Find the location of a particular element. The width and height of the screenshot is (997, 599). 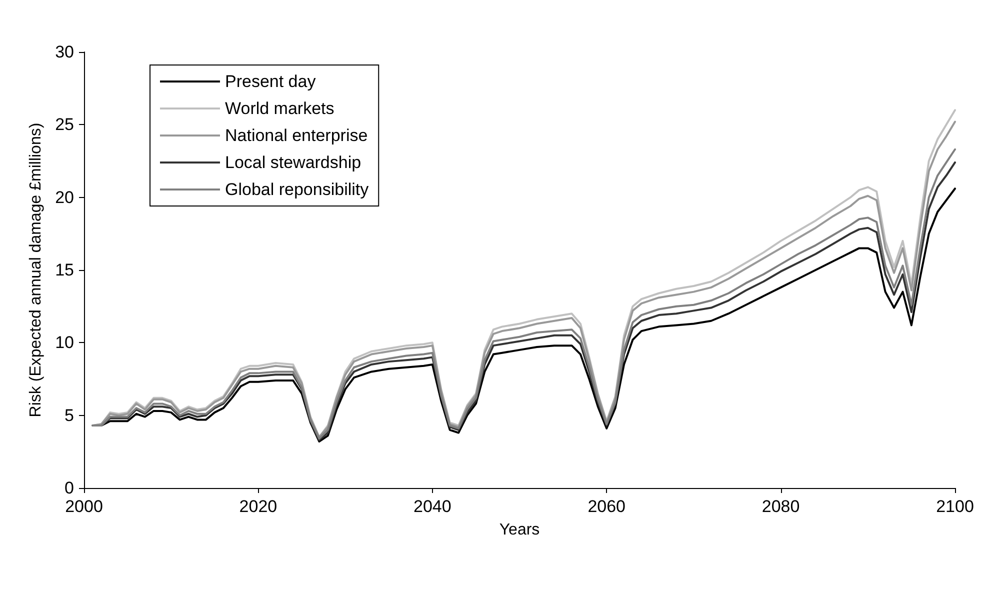

y-tick-label: 10 is located at coordinates (64, 342).